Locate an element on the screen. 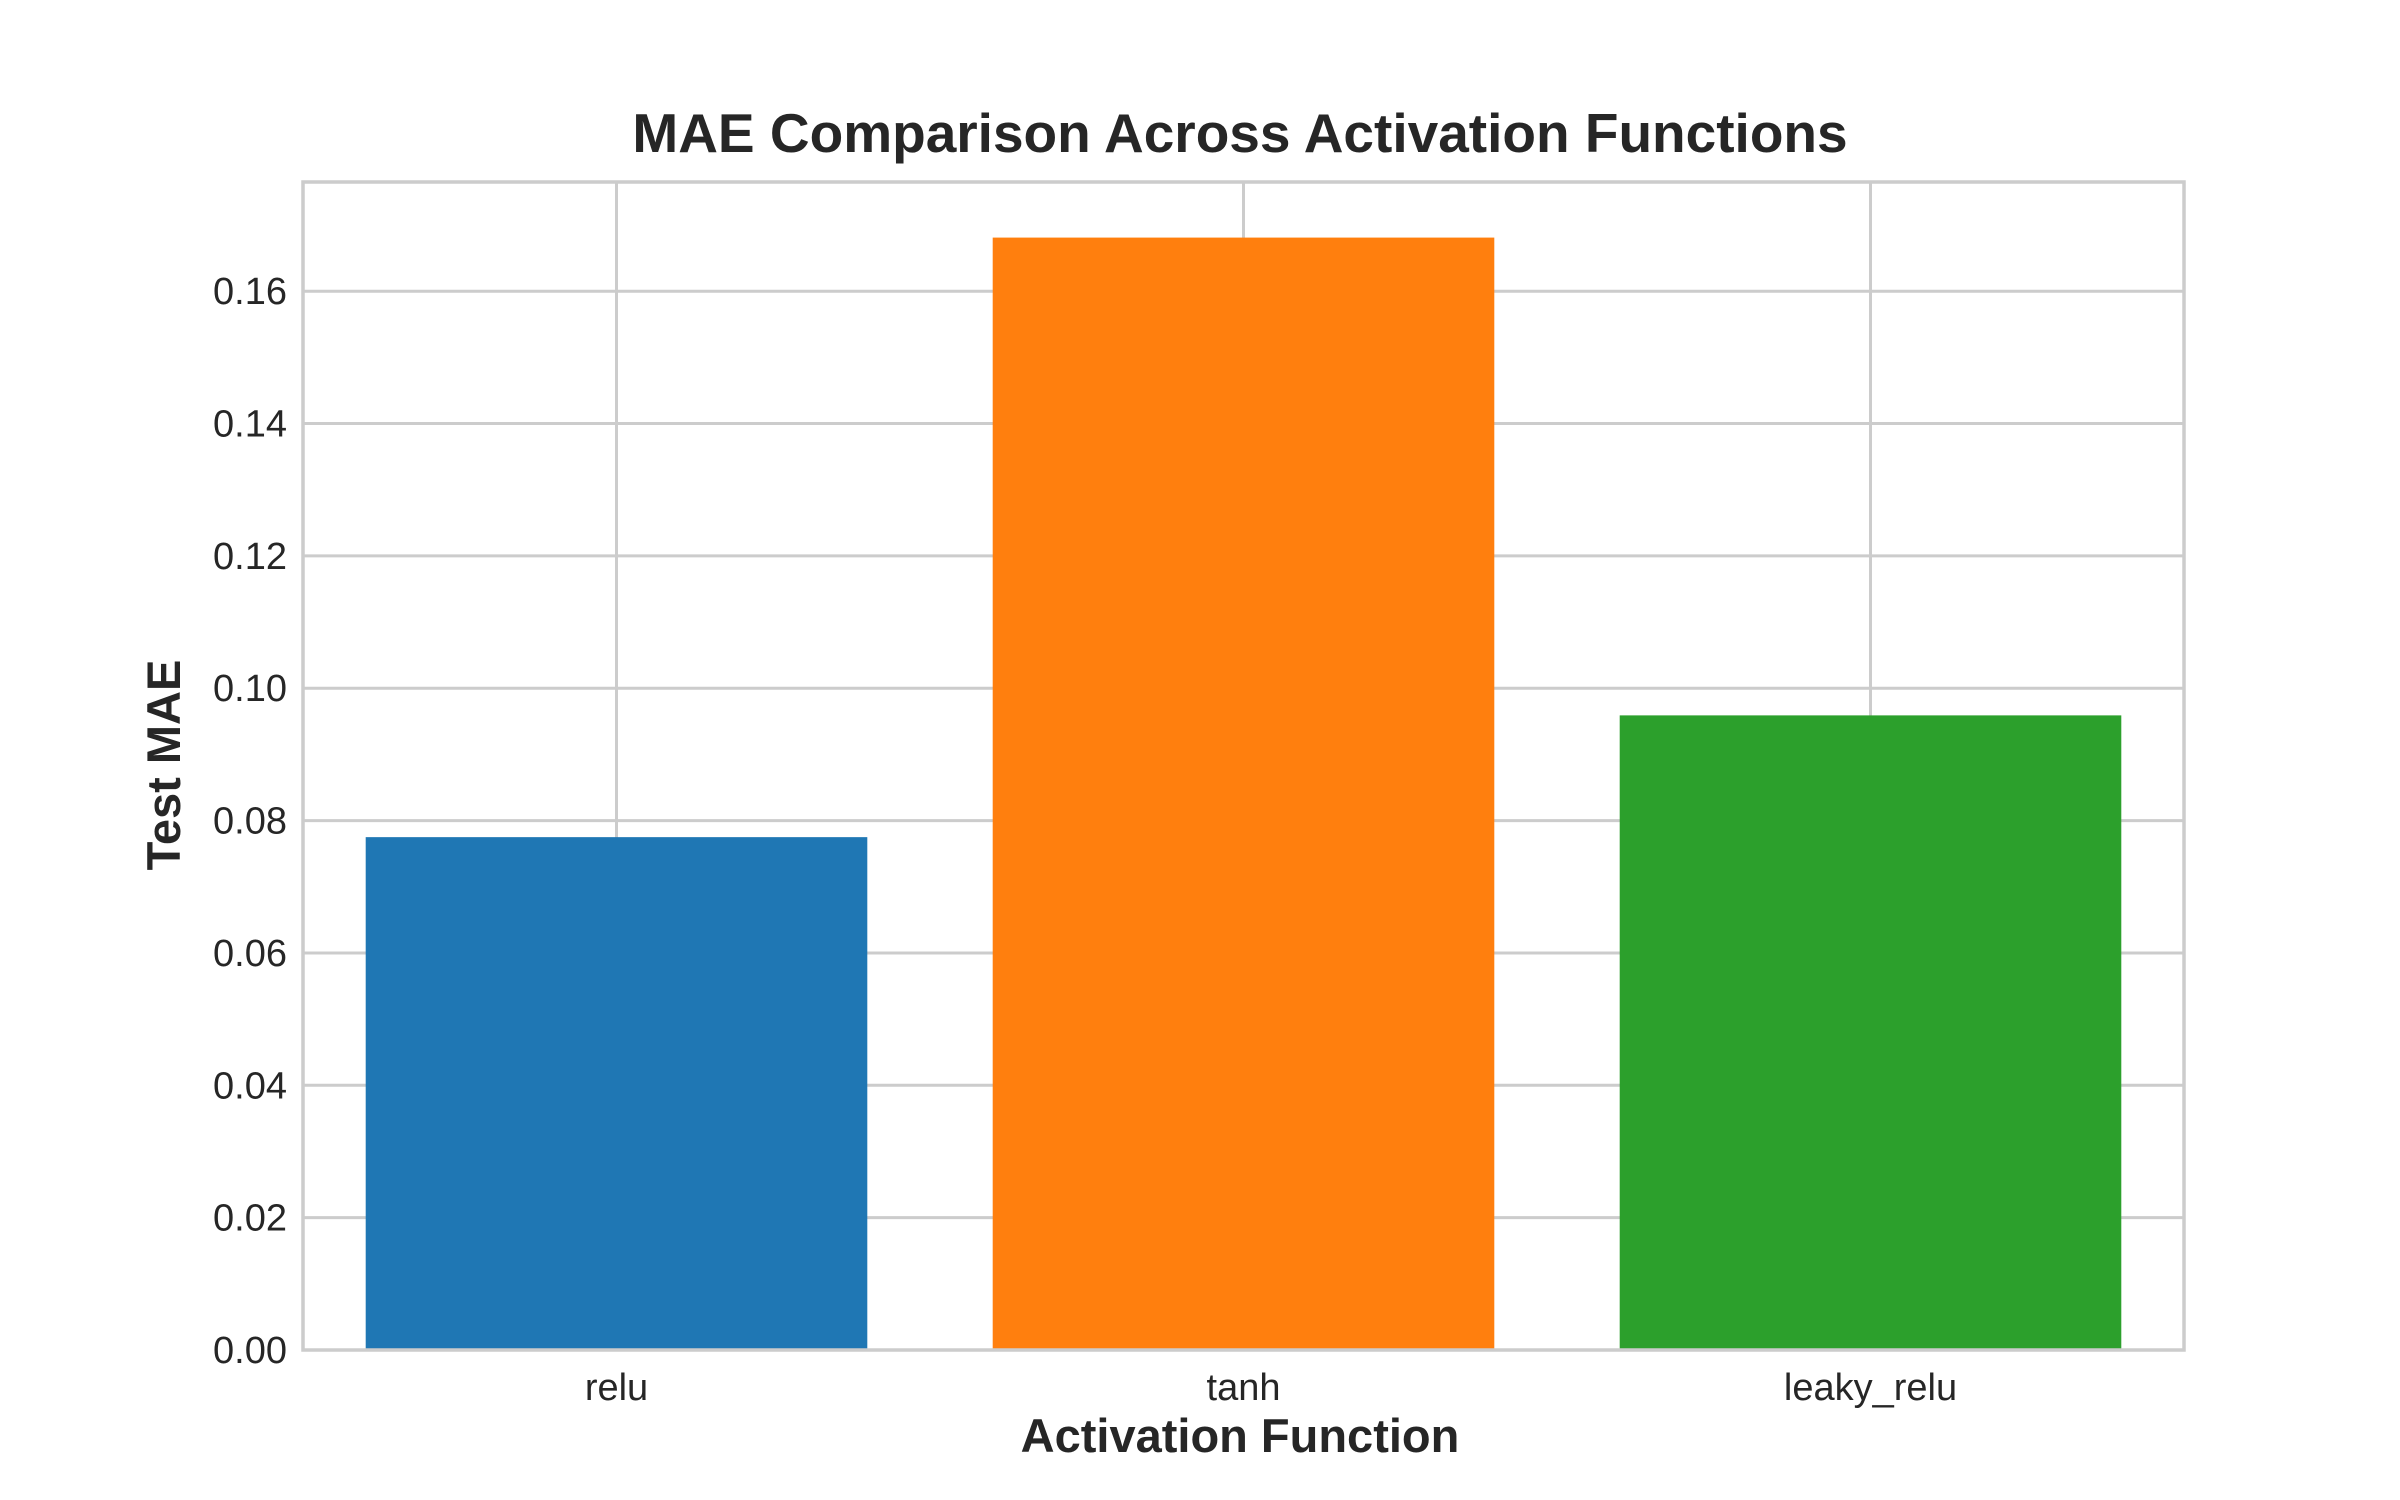 Image resolution: width=2400 pixels, height=1500 pixels. y-axis-label: Test MAE is located at coordinates (163, 765).